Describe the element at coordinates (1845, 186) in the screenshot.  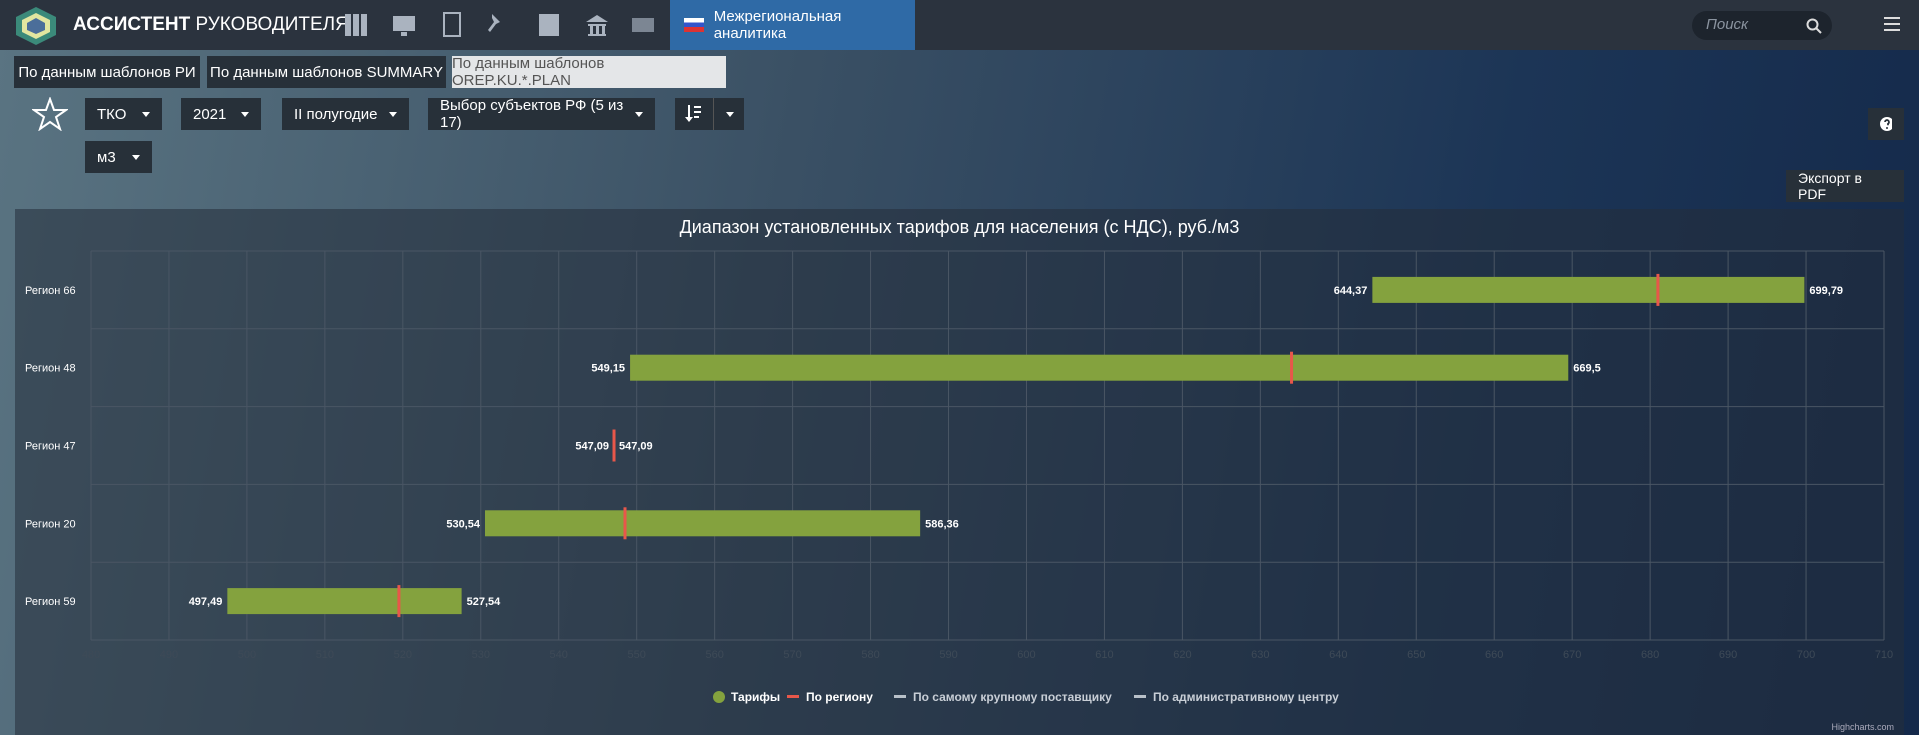
I see `export-button: Экспорт в PDF` at that location.